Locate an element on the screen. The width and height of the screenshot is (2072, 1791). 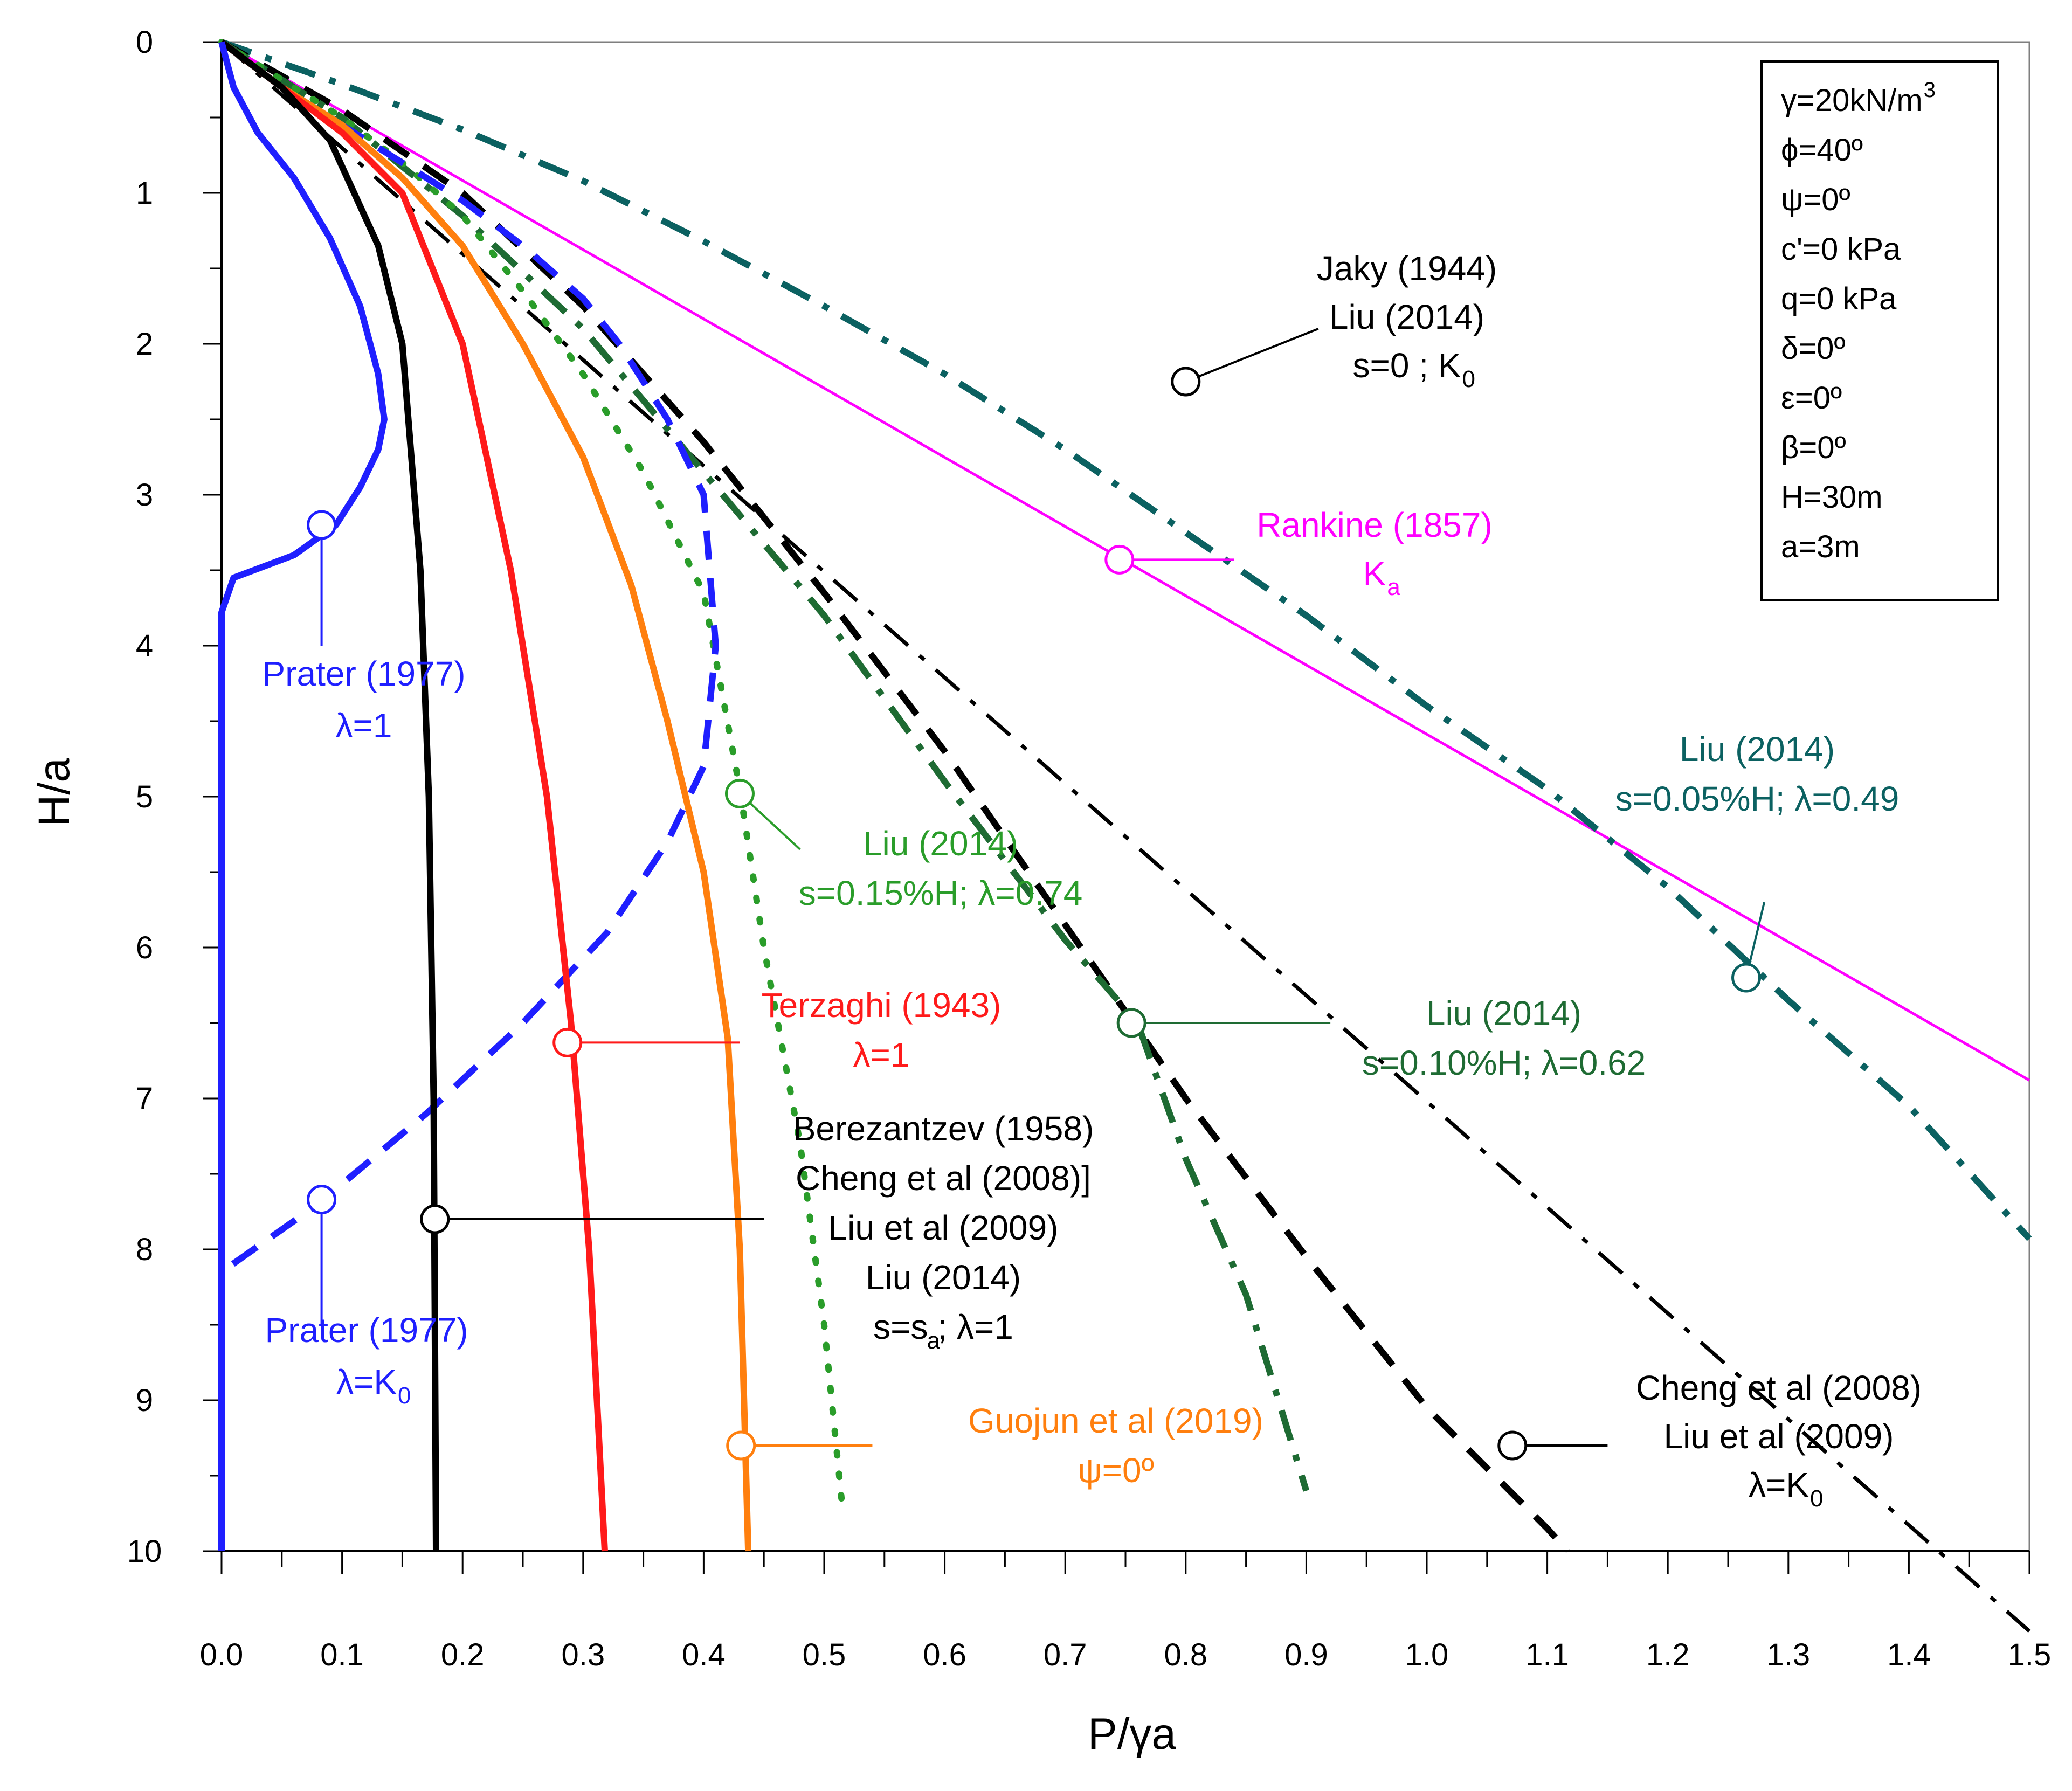
y-tick-label: 2 is located at coordinates (144, 344).